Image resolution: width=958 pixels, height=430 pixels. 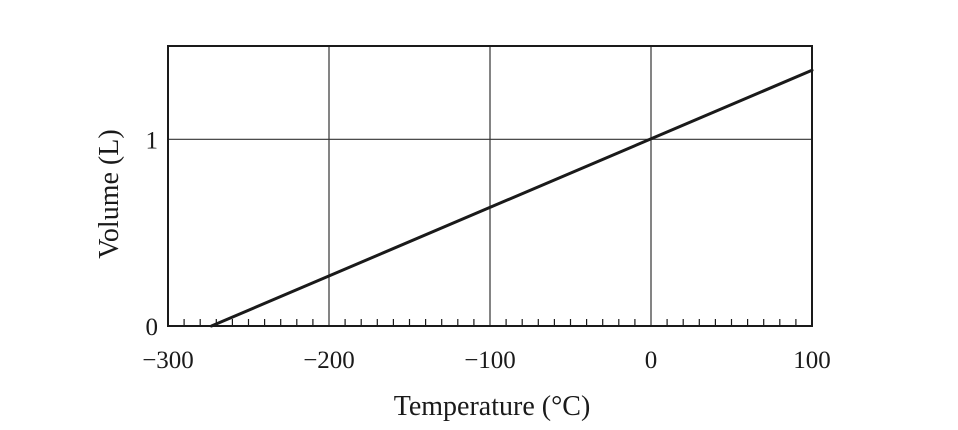 What do you see at coordinates (490, 360) in the screenshot?
I see `x-tick-label: −100` at bounding box center [490, 360].